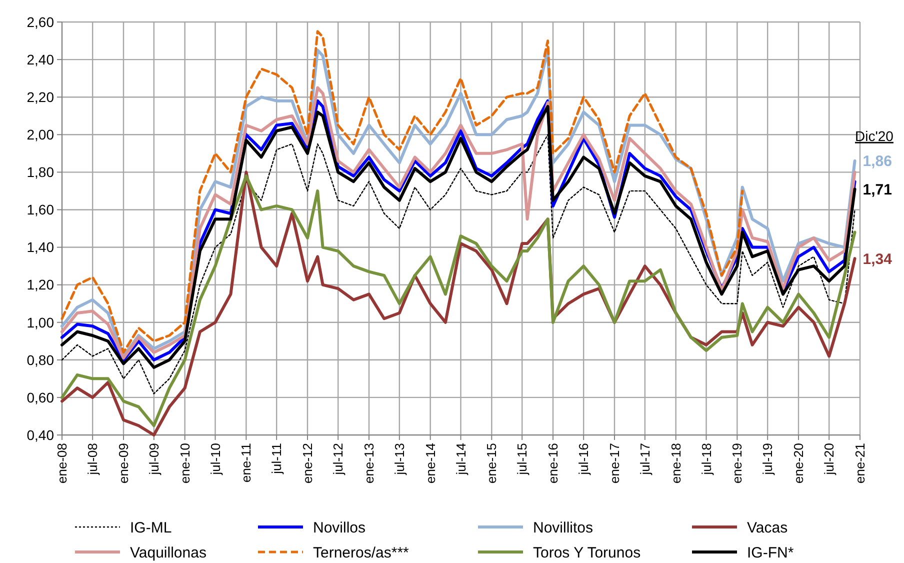  Describe the element at coordinates (40, 360) in the screenshot. I see `y-tick-label: 0,80` at that location.